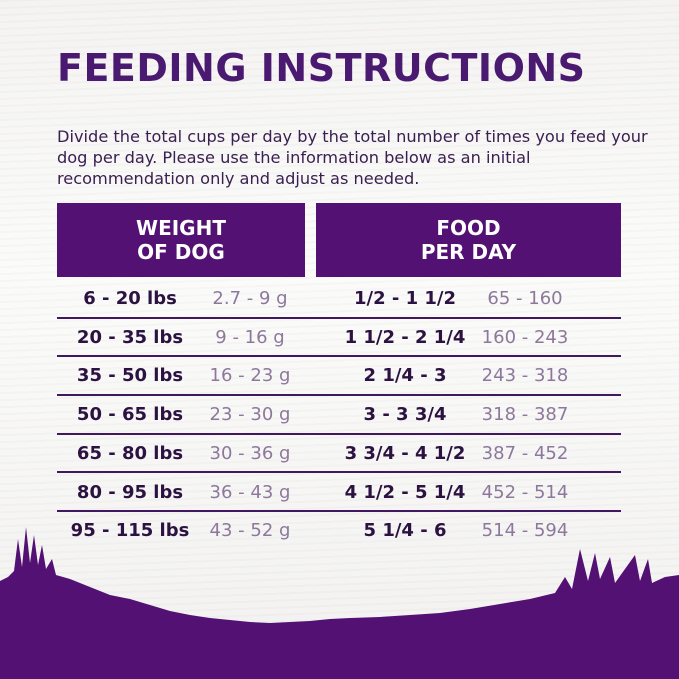 The height and width of the screenshot is (679, 679). Describe the element at coordinates (405, 531) in the screenshot. I see `cell-cups: 5 1/4 - 6` at that location.